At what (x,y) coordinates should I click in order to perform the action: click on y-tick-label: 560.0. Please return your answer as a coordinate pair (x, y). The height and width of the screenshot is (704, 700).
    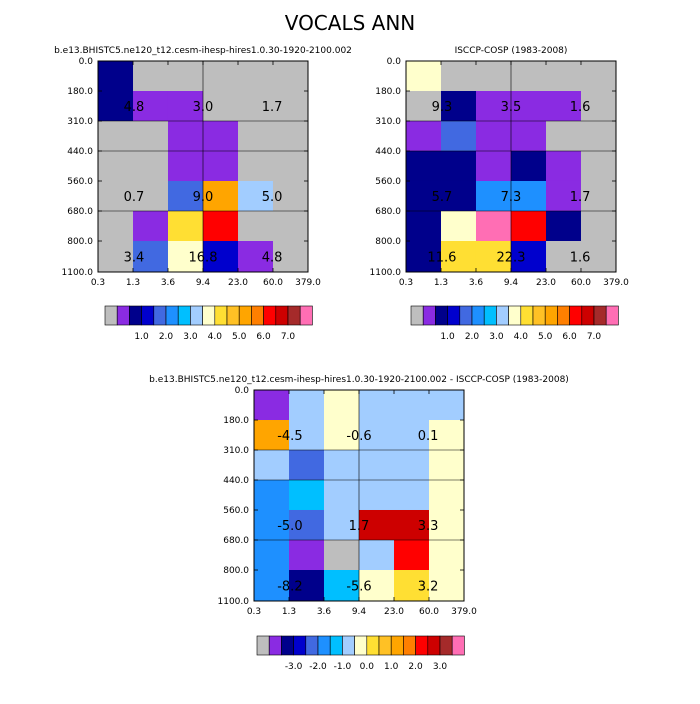
    Looking at the image, I should click on (388, 182).